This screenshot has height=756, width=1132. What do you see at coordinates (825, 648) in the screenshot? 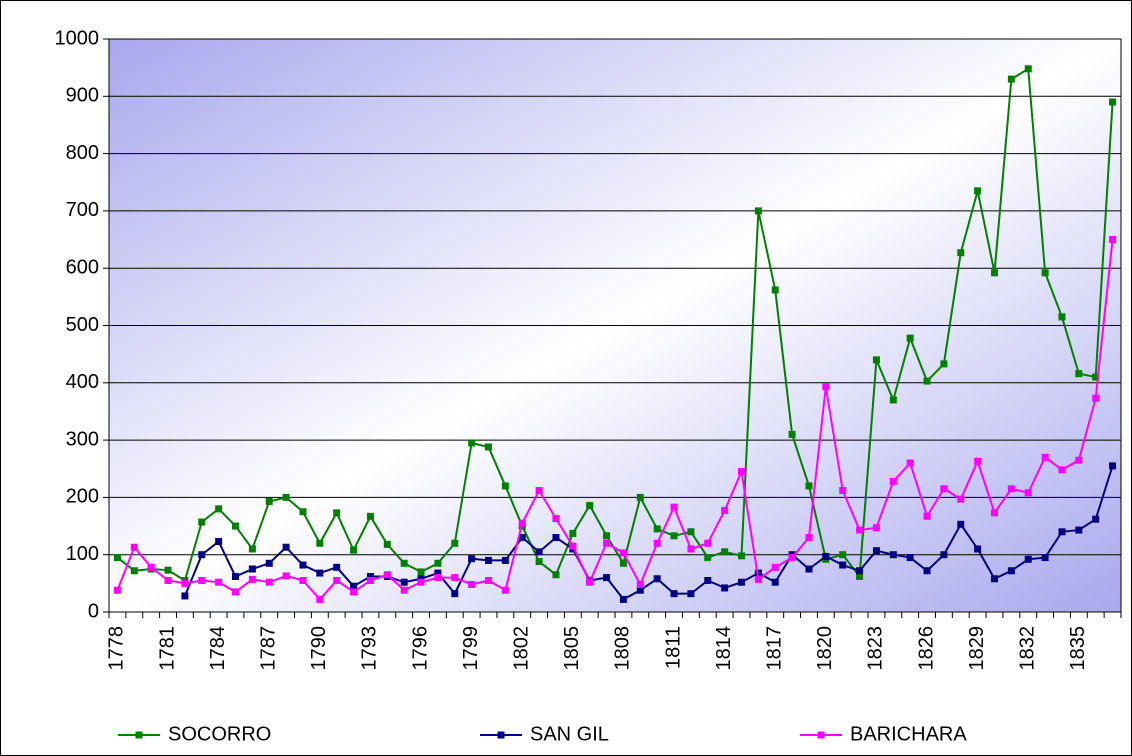
I see `x-tick-label: 1820` at bounding box center [825, 648].